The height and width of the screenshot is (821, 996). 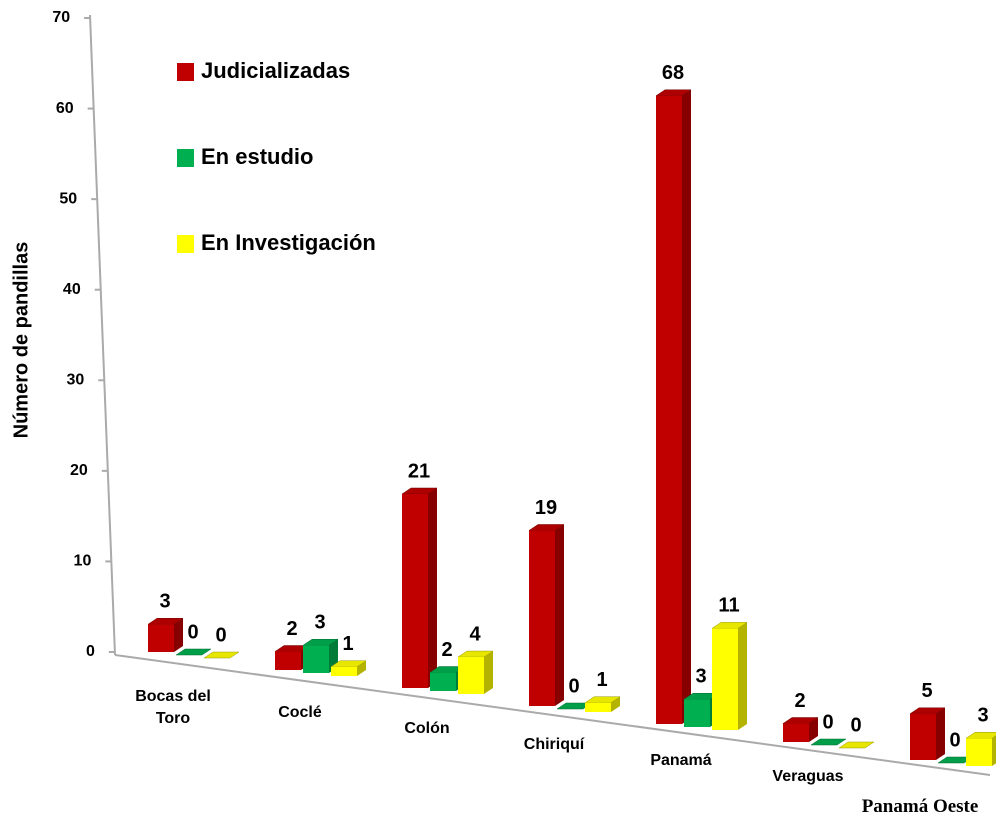 What do you see at coordinates (926, 691) in the screenshot?
I see `value-label: 5` at bounding box center [926, 691].